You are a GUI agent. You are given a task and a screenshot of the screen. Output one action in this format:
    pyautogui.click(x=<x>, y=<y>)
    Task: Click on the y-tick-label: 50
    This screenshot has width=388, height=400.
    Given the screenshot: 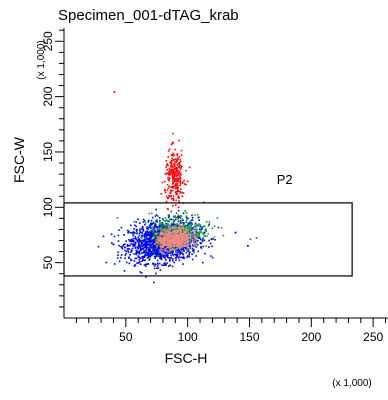 What is the action you would take?
    pyautogui.click(x=48, y=263)
    